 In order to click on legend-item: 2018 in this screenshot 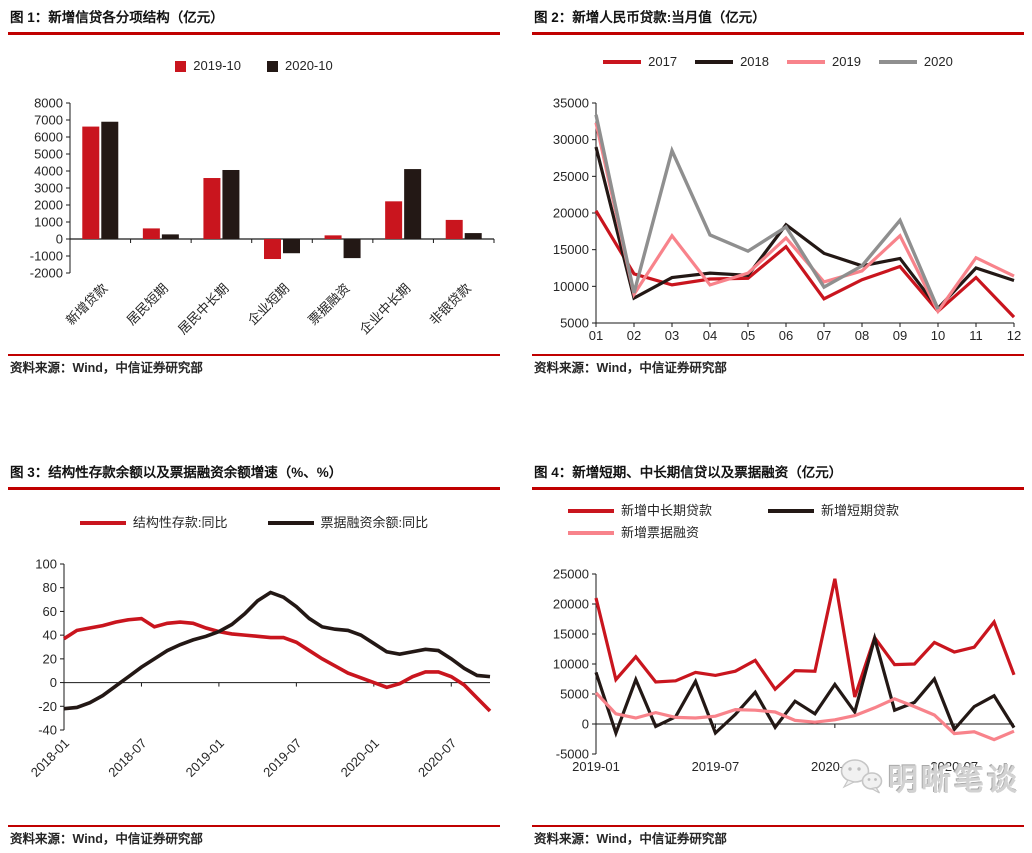, I will do `click(732, 62)`.